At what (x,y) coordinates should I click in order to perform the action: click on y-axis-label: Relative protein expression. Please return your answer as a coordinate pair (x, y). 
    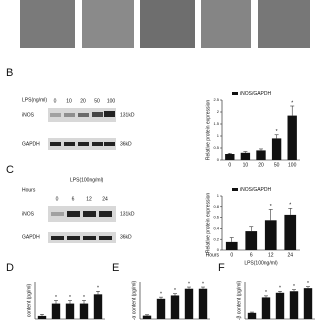
    Looking at the image, I should click on (208, 130).